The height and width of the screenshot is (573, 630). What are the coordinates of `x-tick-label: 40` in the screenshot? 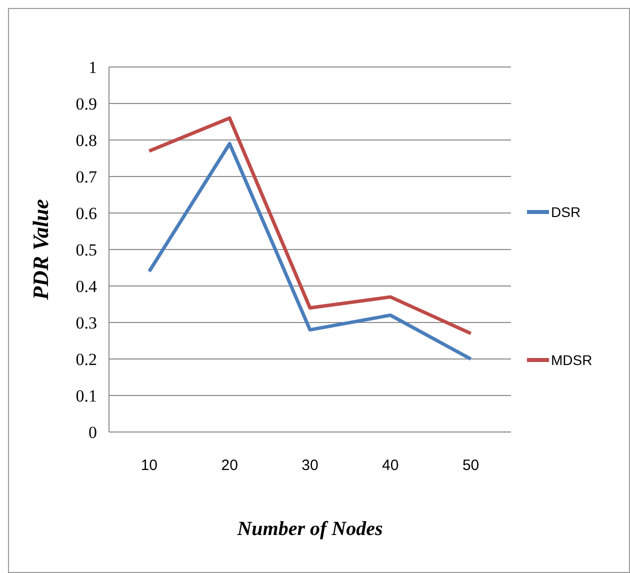 It's located at (390, 465).